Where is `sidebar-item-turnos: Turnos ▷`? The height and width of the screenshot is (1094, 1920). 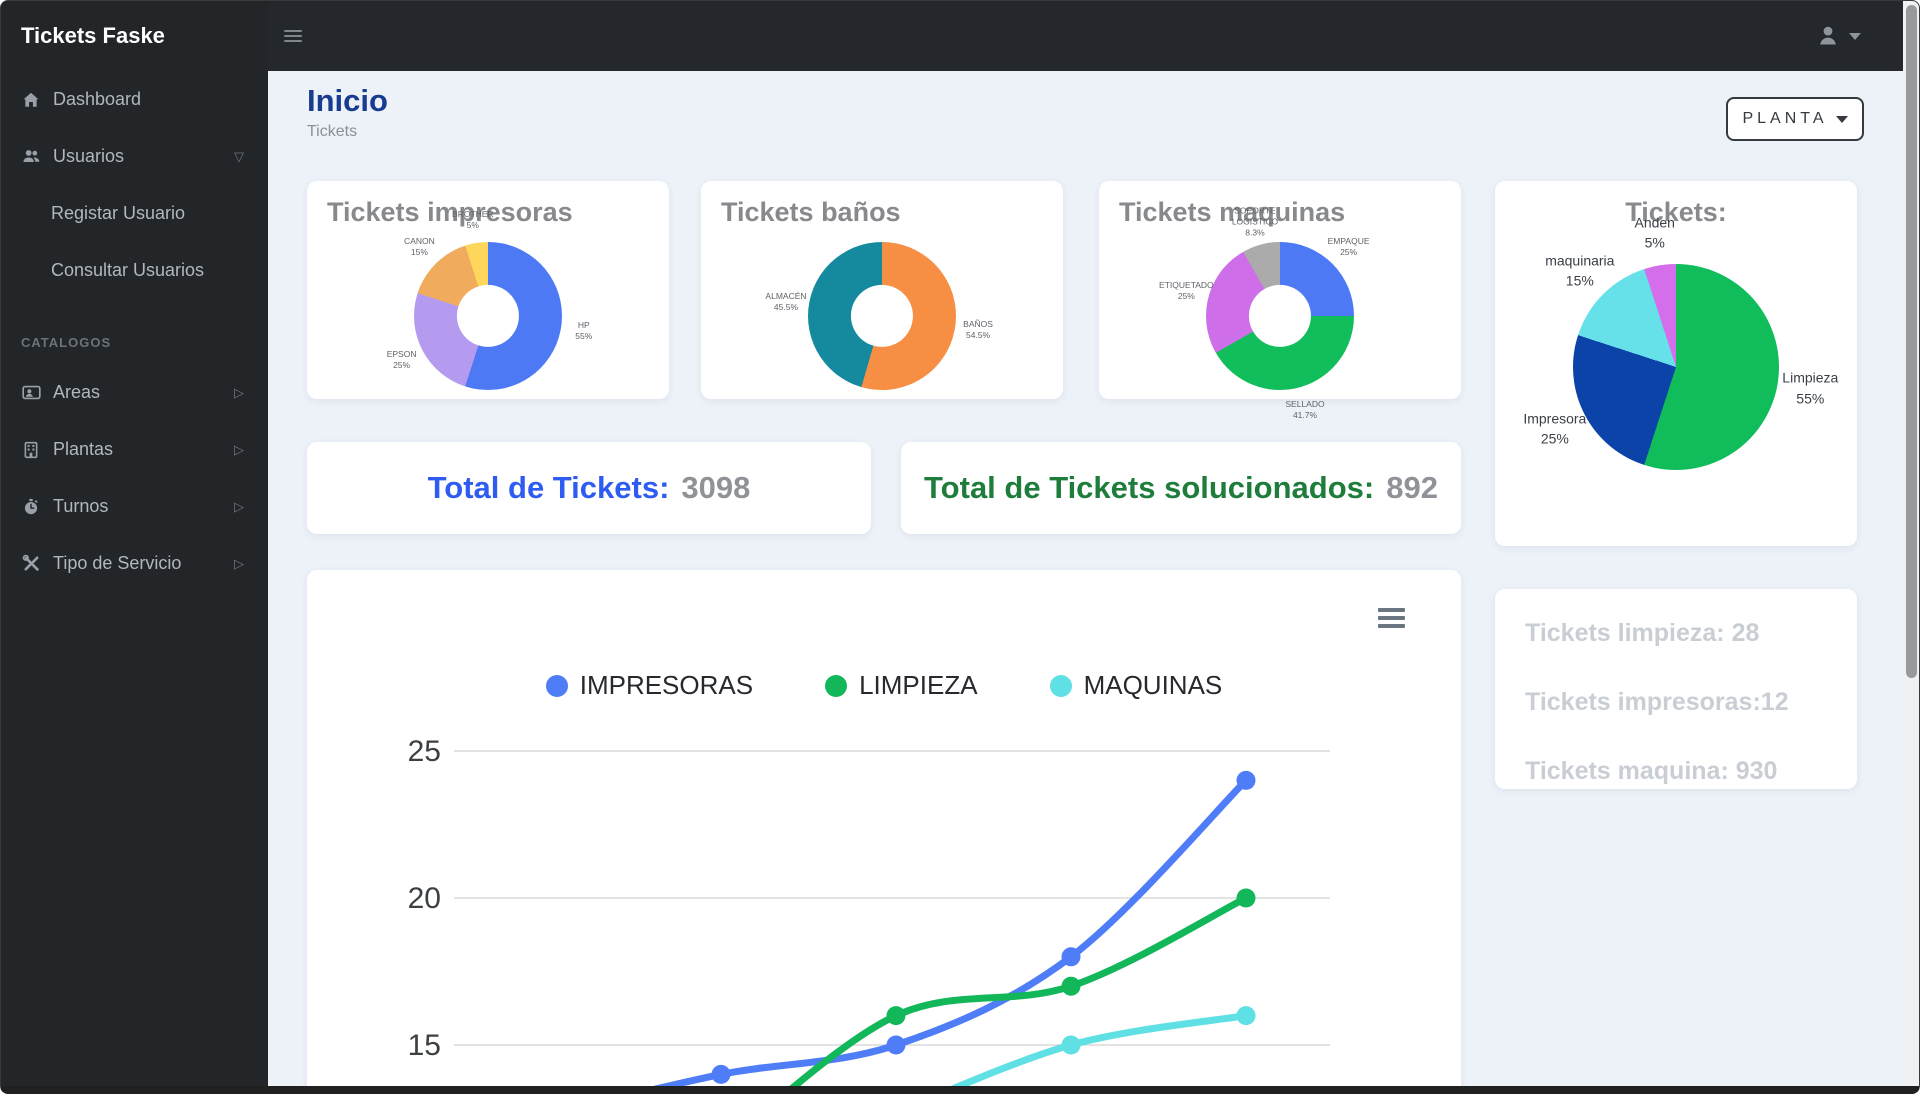 sidebar-item-turnos: Turnos ▷ is located at coordinates (134, 506).